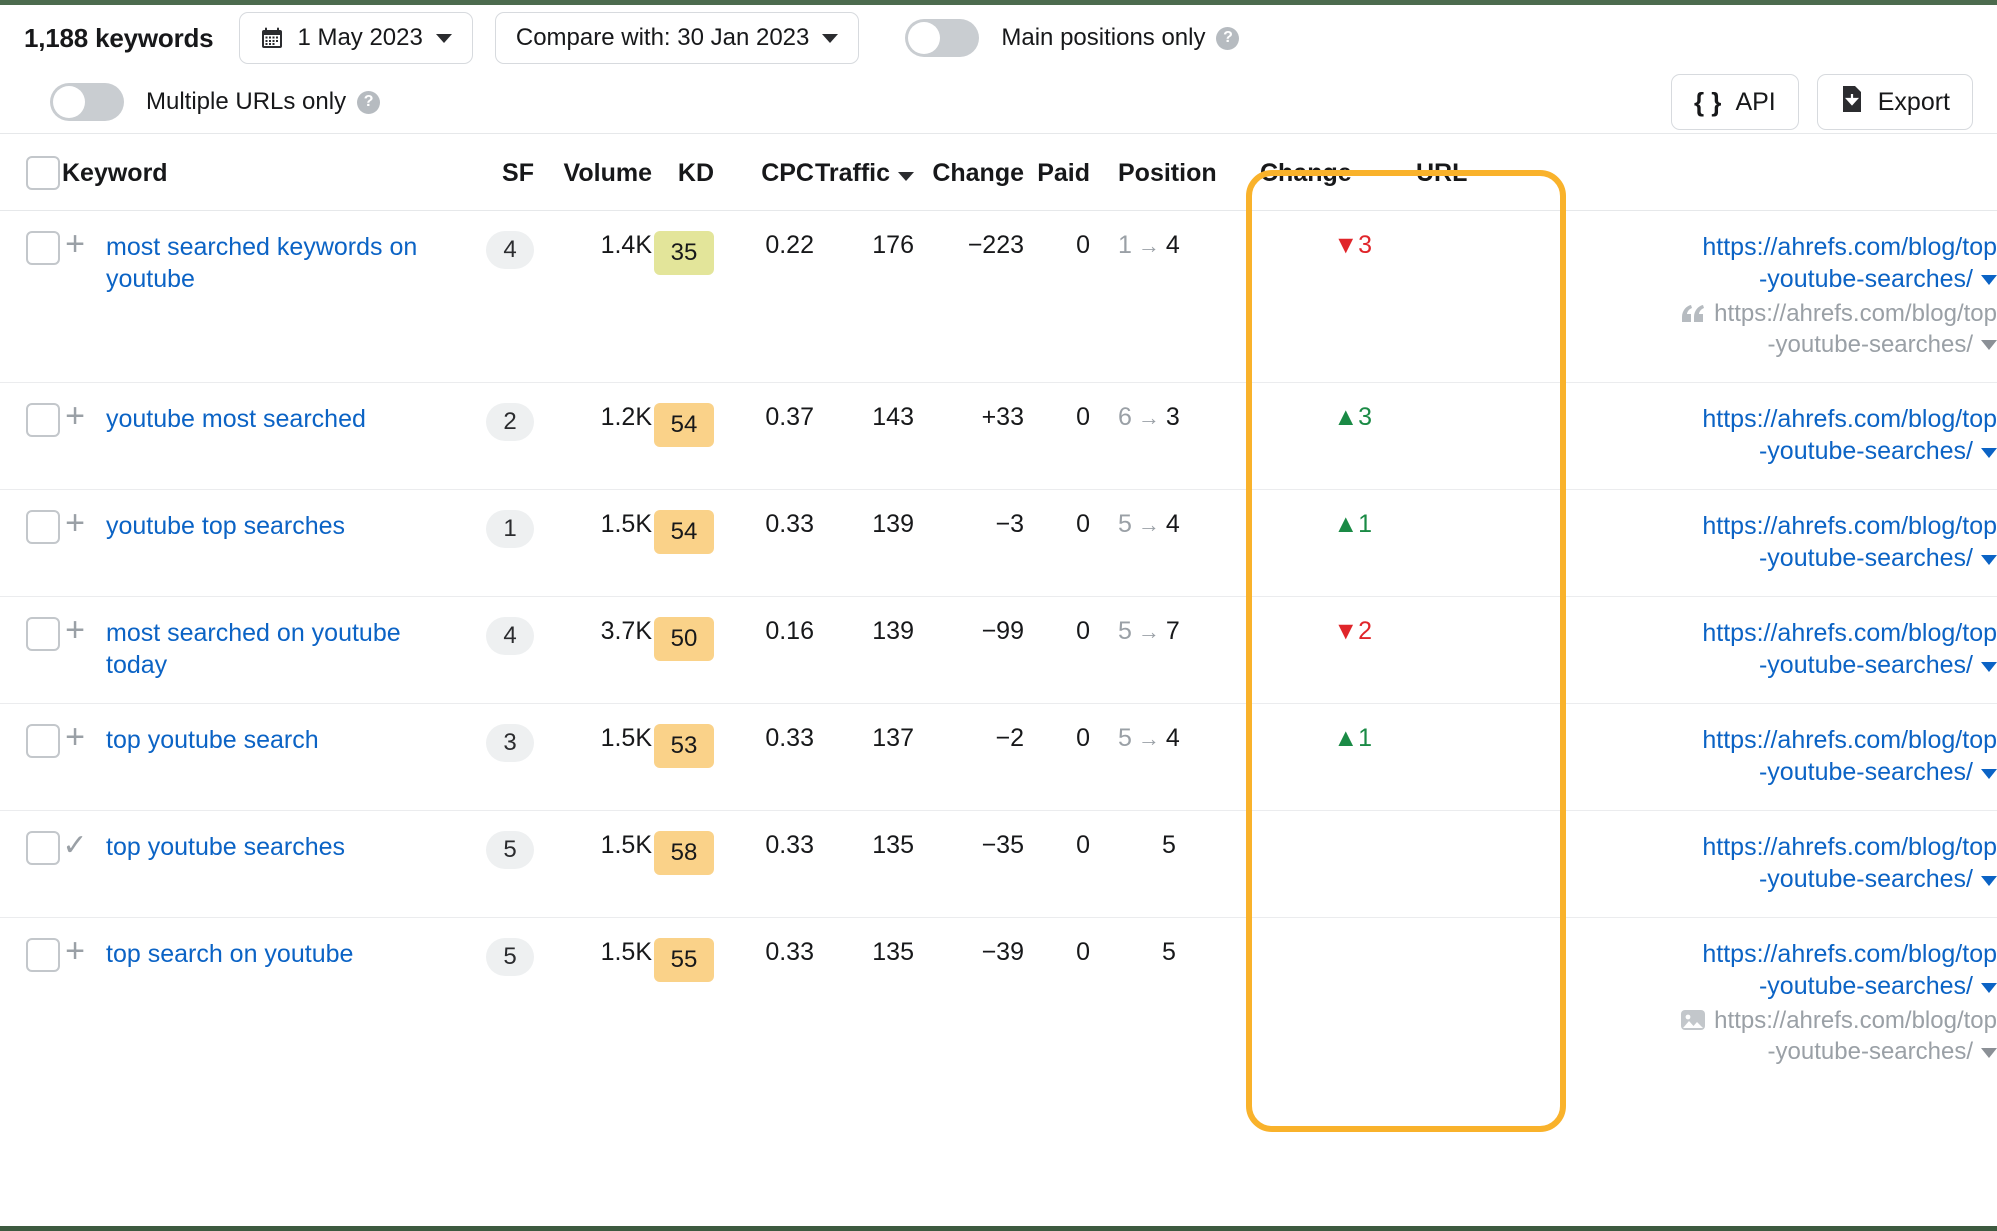  Describe the element at coordinates (87, 102) in the screenshot. I see `multiple-urls-only-toggle` at that location.